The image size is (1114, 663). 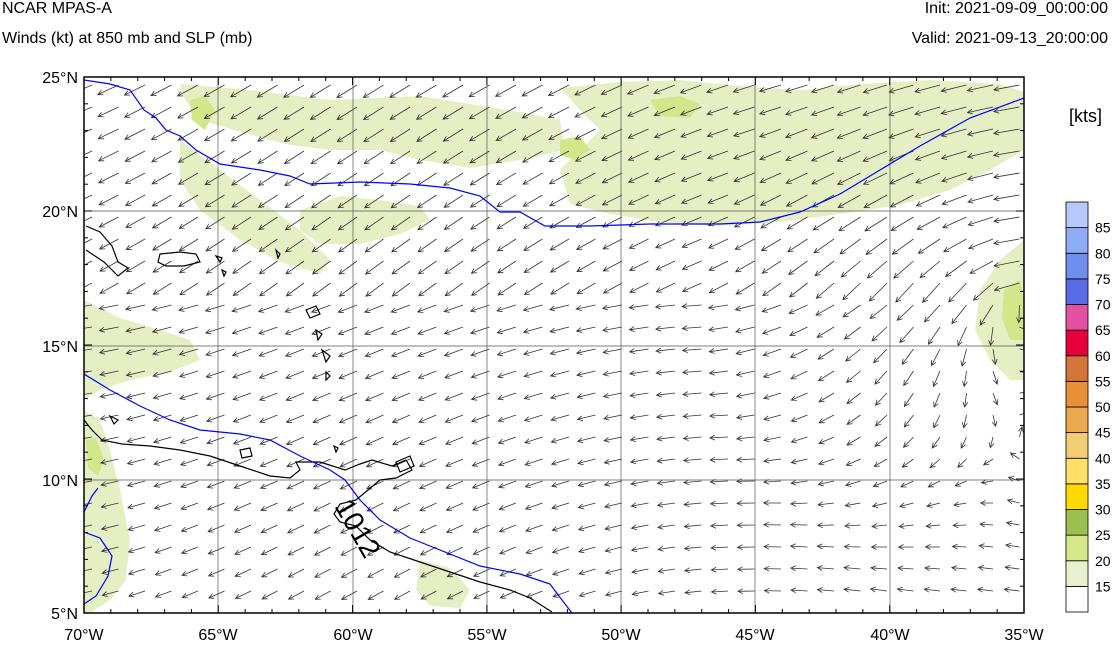 What do you see at coordinates (1103, 407) in the screenshot?
I see `colorbar-label: 50` at bounding box center [1103, 407].